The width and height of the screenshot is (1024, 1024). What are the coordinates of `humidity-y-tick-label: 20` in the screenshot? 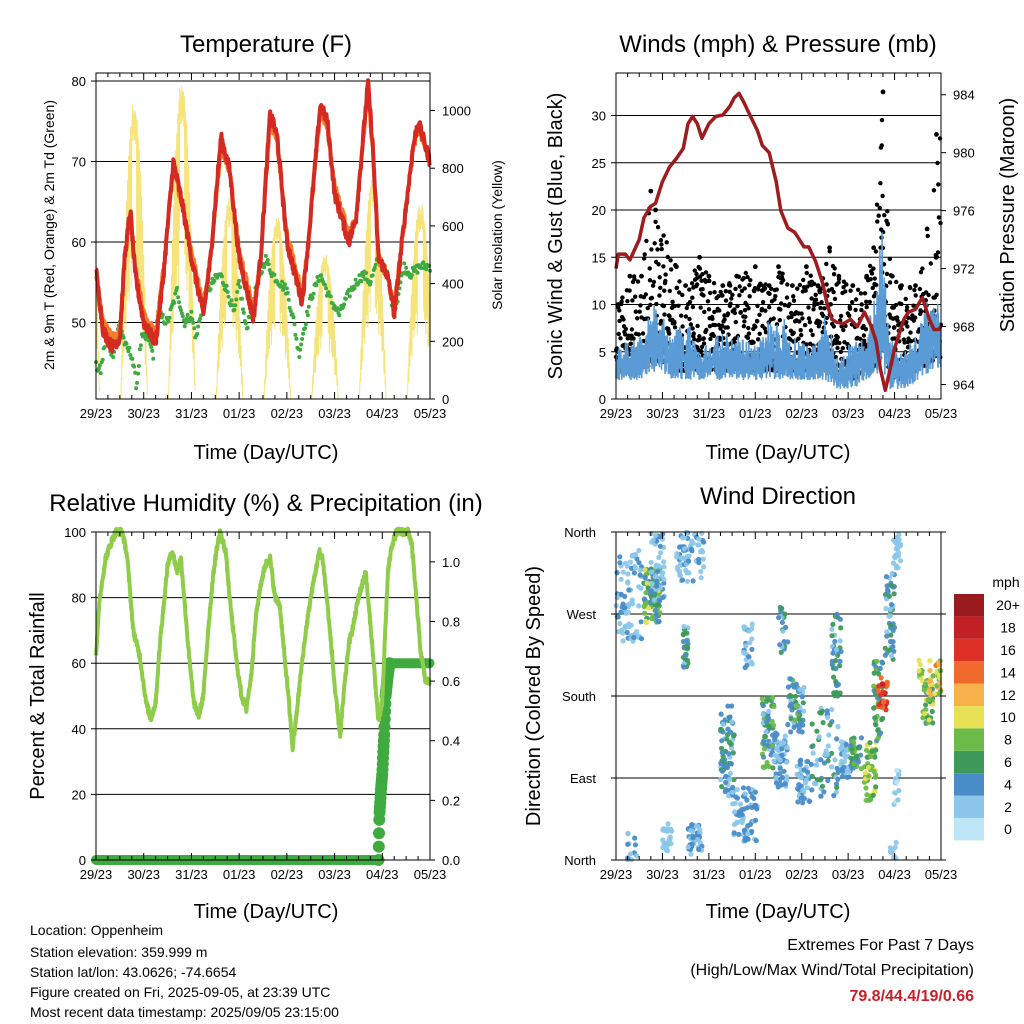 It's located at (79, 794).